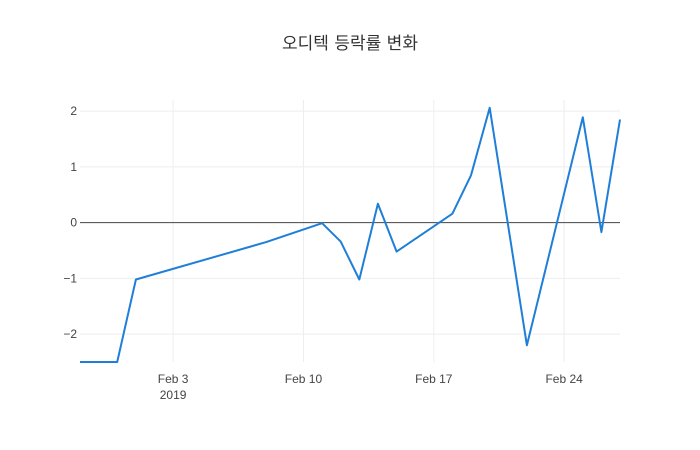  I want to click on x-axis-ticks: Feb 3 2019 Feb 10 Feb 17 Feb 24, so click(370, 387).